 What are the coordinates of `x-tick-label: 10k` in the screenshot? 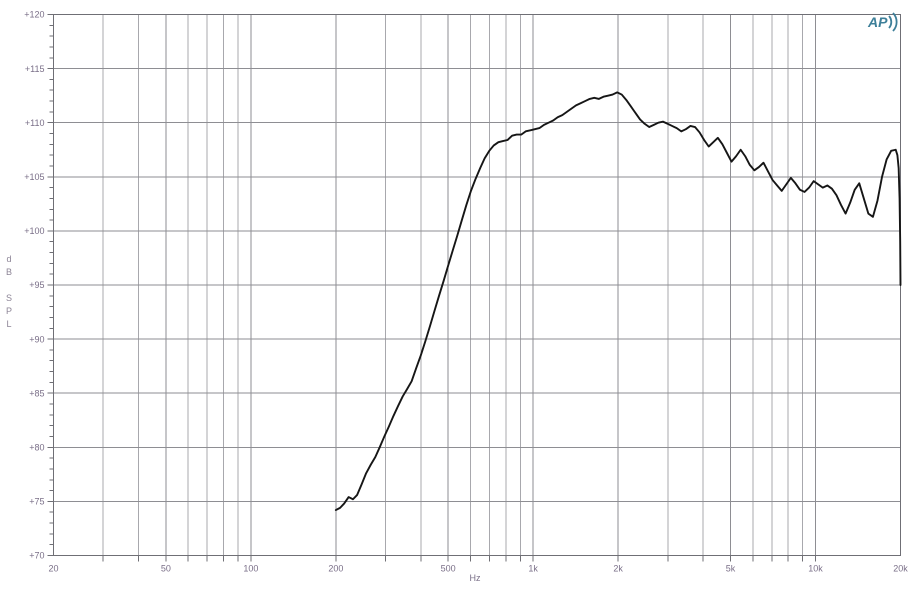 It's located at (815, 569).